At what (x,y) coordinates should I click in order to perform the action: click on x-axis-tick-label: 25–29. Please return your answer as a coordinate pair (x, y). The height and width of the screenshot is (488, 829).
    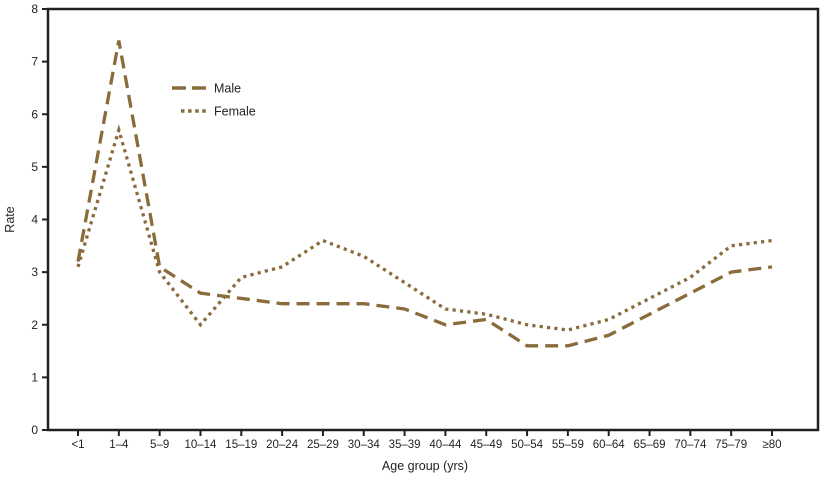
    Looking at the image, I should click on (323, 445).